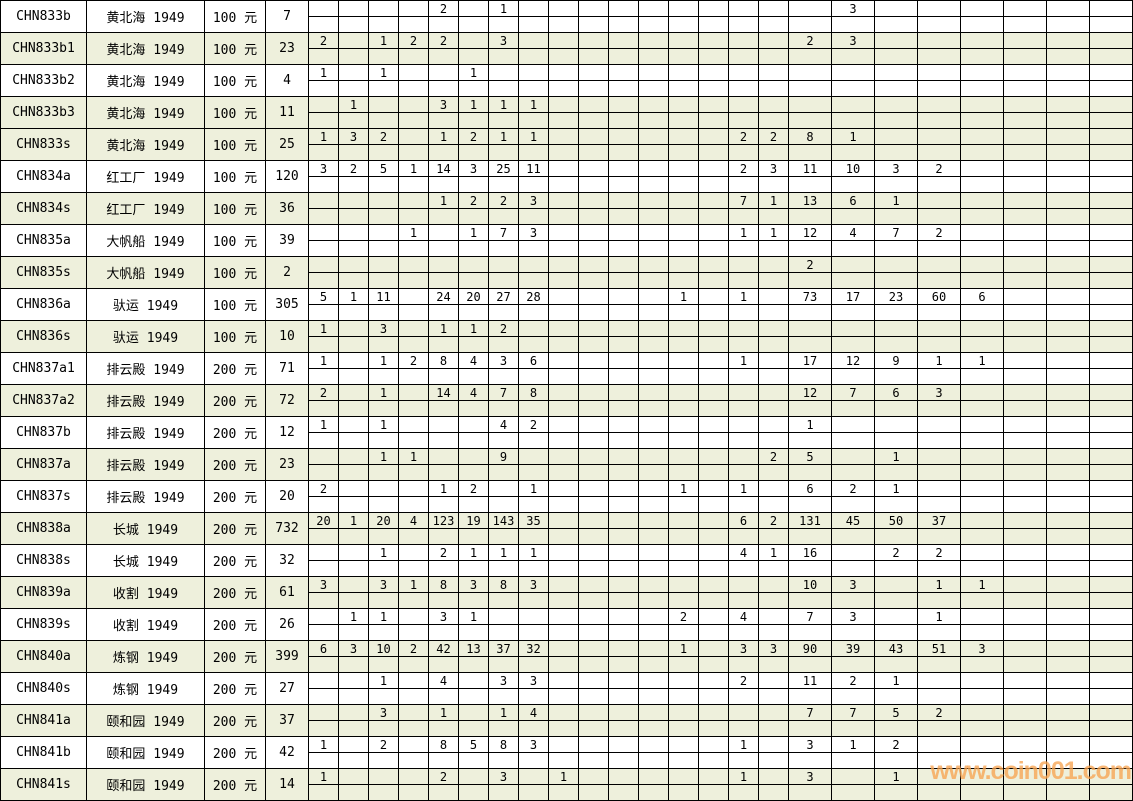 The image size is (1133, 801). I want to click on grade-cell-value: 1, so click(896, 201).